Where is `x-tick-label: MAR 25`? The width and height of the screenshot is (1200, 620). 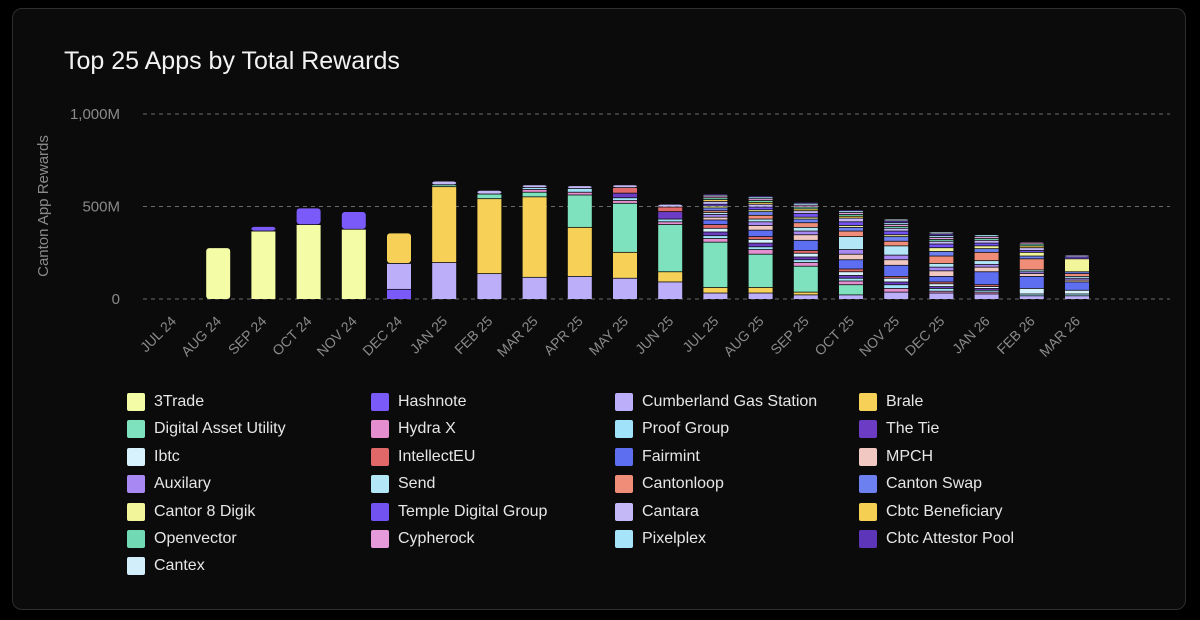
x-tick-label: MAR 25 is located at coordinates (517, 336).